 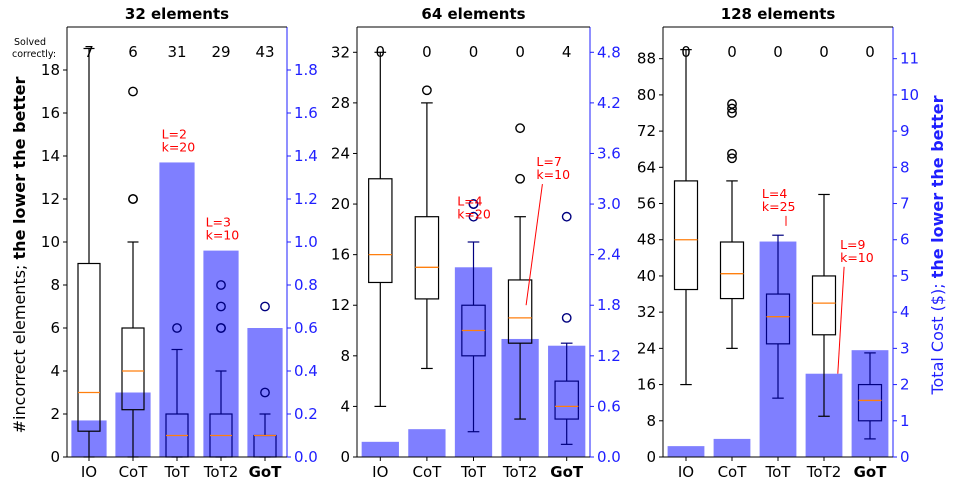 What do you see at coordinates (905, 131) in the screenshot?
I see `y2tick-label-9: 9` at bounding box center [905, 131].